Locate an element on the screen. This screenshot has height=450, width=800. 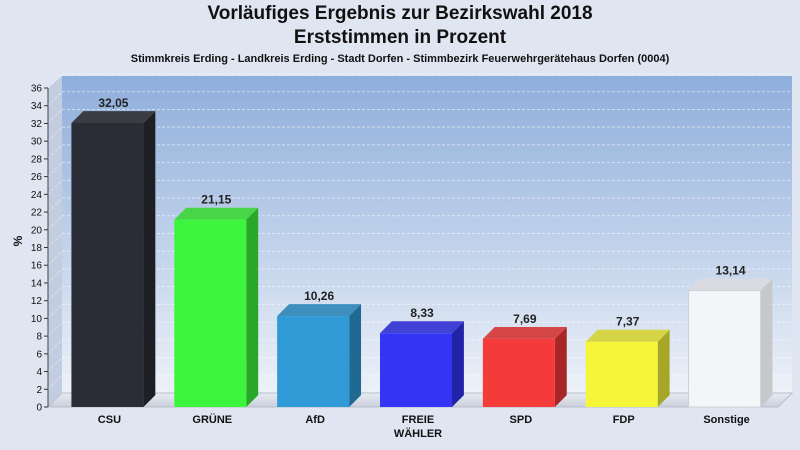
y-tick-label: 18 is located at coordinates (37, 248).